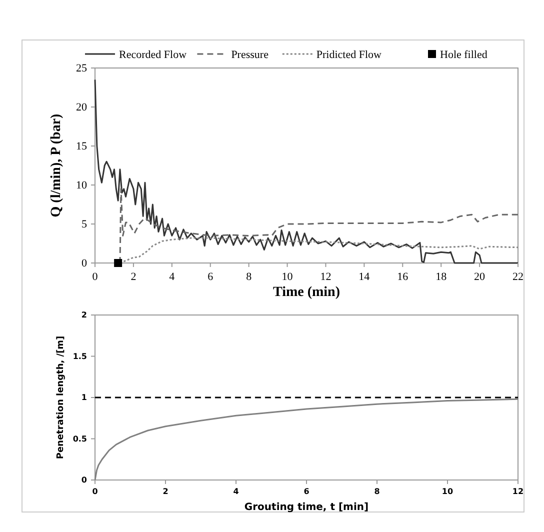 The height and width of the screenshot is (532, 544). I want to click on y-tick-label: 1, so click(84, 397).